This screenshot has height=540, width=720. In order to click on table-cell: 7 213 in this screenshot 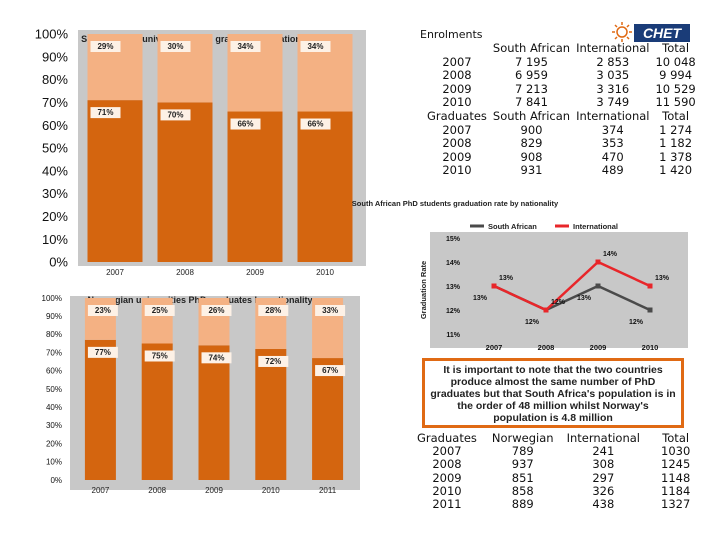, I will do `click(531, 88)`.